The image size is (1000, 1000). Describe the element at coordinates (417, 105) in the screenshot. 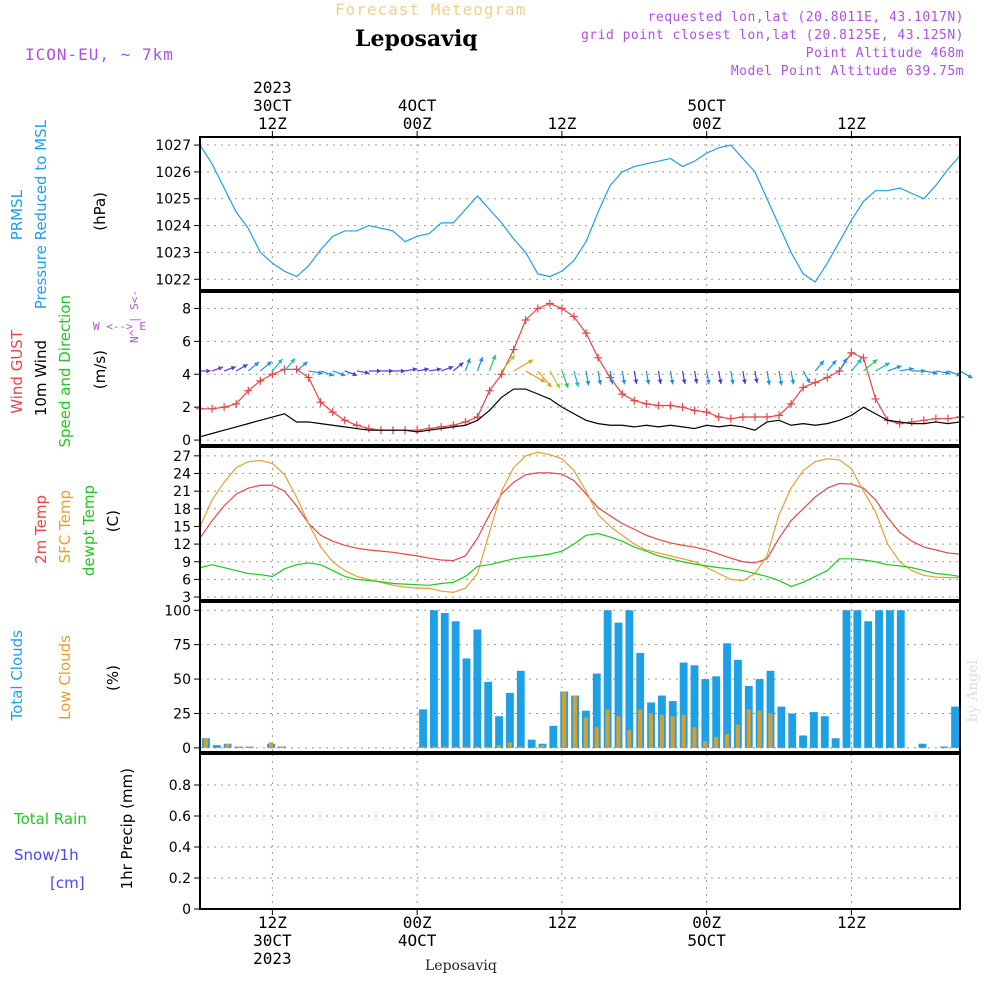

I see `time-label-top: 4OCT` at that location.